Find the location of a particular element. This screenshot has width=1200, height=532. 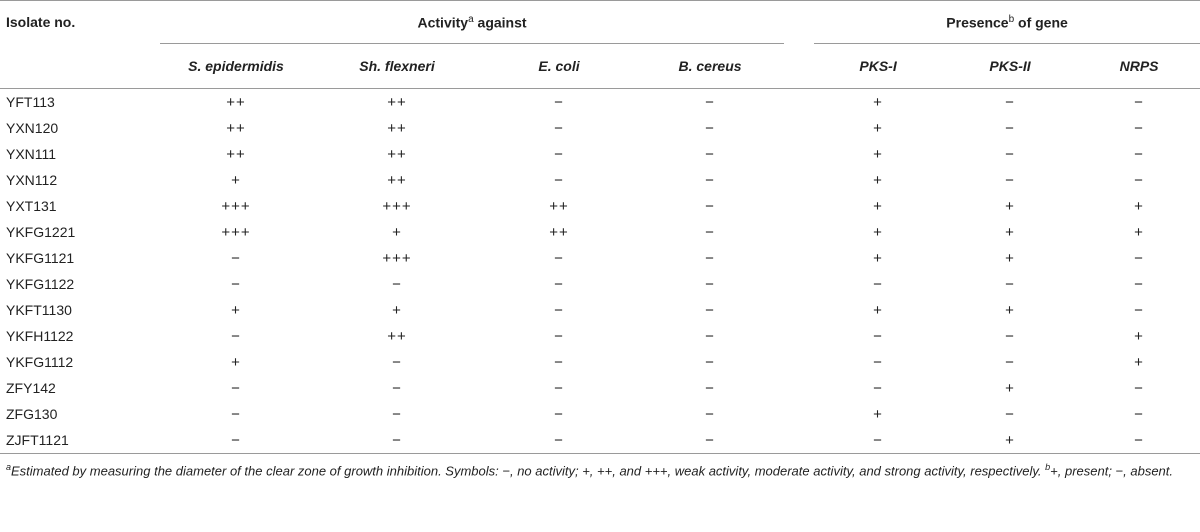

table-row: ZJFT1121− − − − − + − is located at coordinates (600, 440).